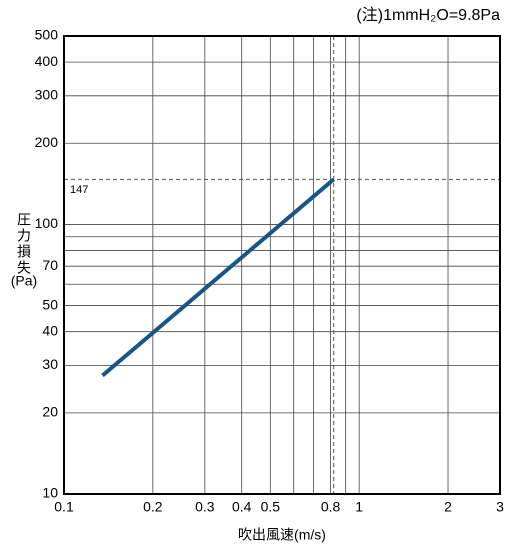 This screenshot has width=520, height=556. Describe the element at coordinates (47, 35) in the screenshot. I see `y-tick-label: 500` at that location.